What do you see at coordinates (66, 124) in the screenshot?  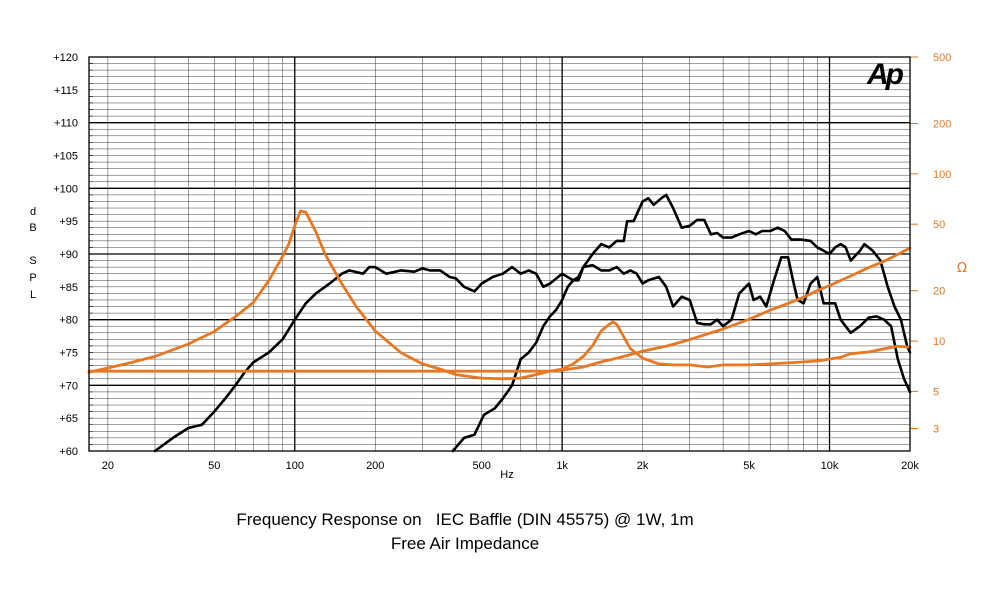 I see `y-left-tick-label: +110` at bounding box center [66, 124].